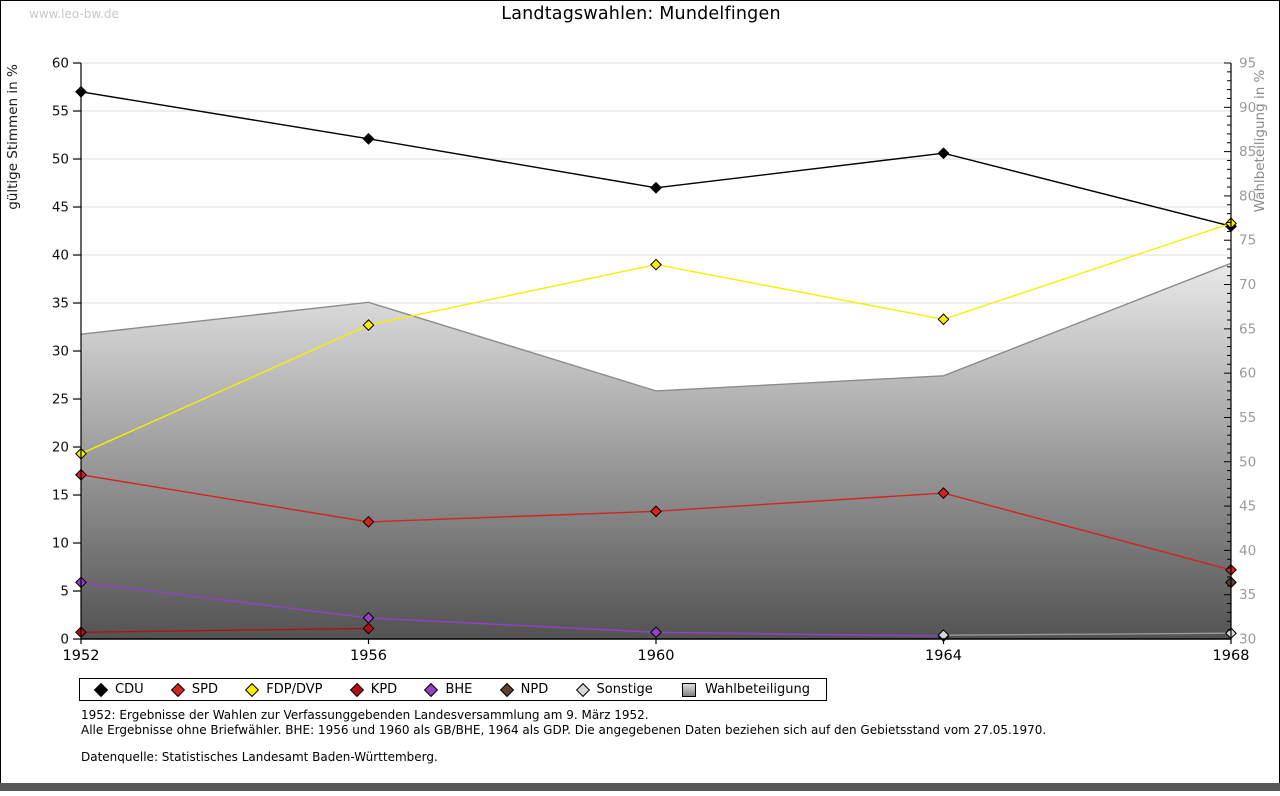 The image size is (1280, 796). I want to click on legend-diamond-icon-cdu, so click(101, 689).